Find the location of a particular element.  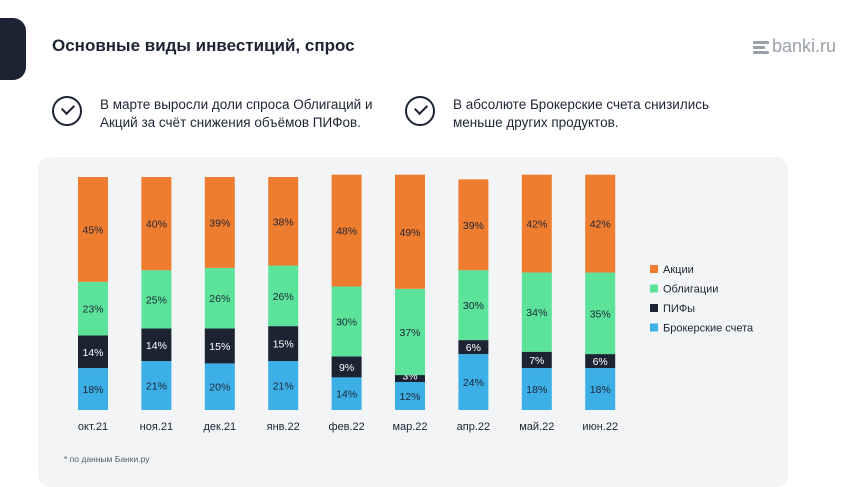

data-label: 38% is located at coordinates (283, 222).